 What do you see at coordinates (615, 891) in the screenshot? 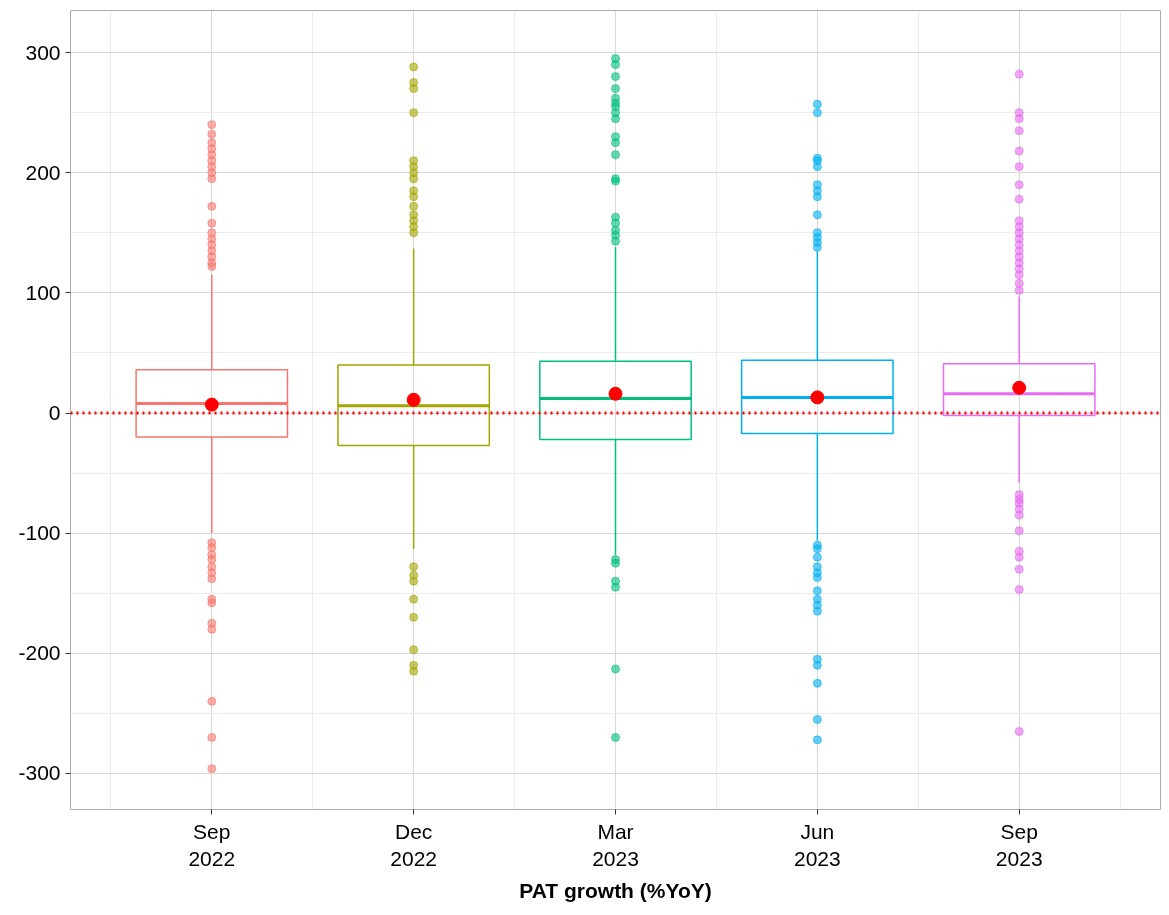
I see `x-axis-title: PAT growth (%YoY)` at bounding box center [615, 891].